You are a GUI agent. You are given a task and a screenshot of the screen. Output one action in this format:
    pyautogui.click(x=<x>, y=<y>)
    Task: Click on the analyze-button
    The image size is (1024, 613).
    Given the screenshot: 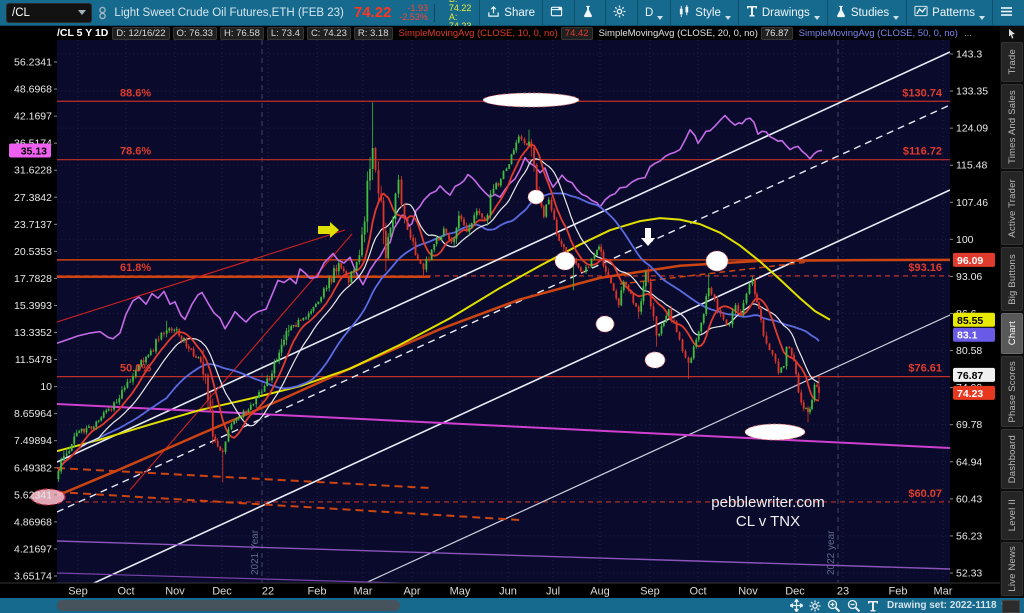 What is the action you would take?
    pyautogui.click(x=589, y=12)
    